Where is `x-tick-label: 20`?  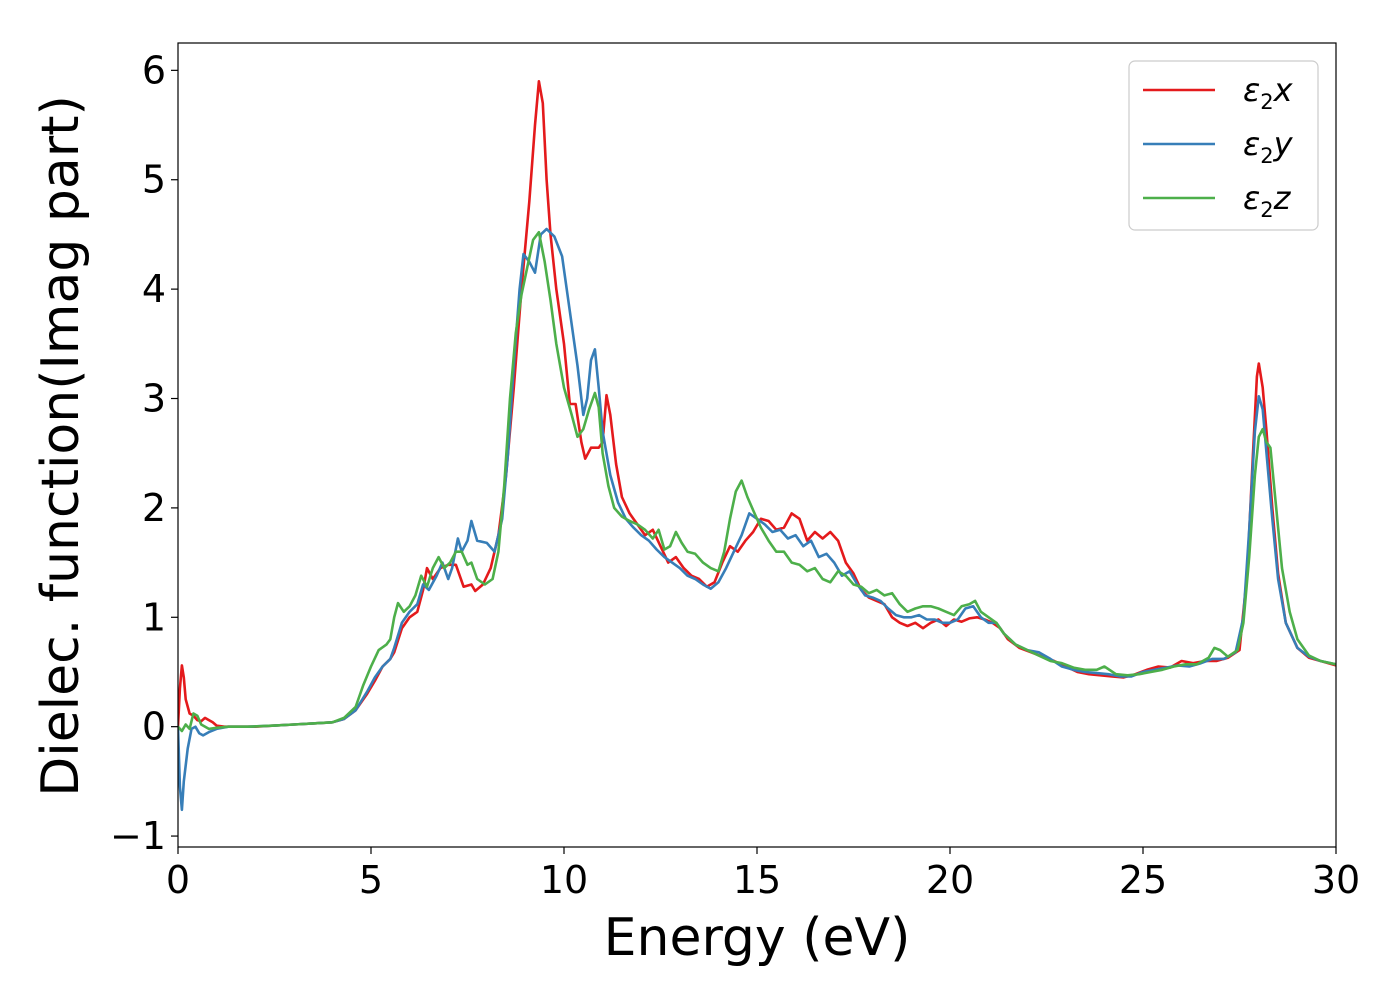
x-tick-label: 20 is located at coordinates (950, 880).